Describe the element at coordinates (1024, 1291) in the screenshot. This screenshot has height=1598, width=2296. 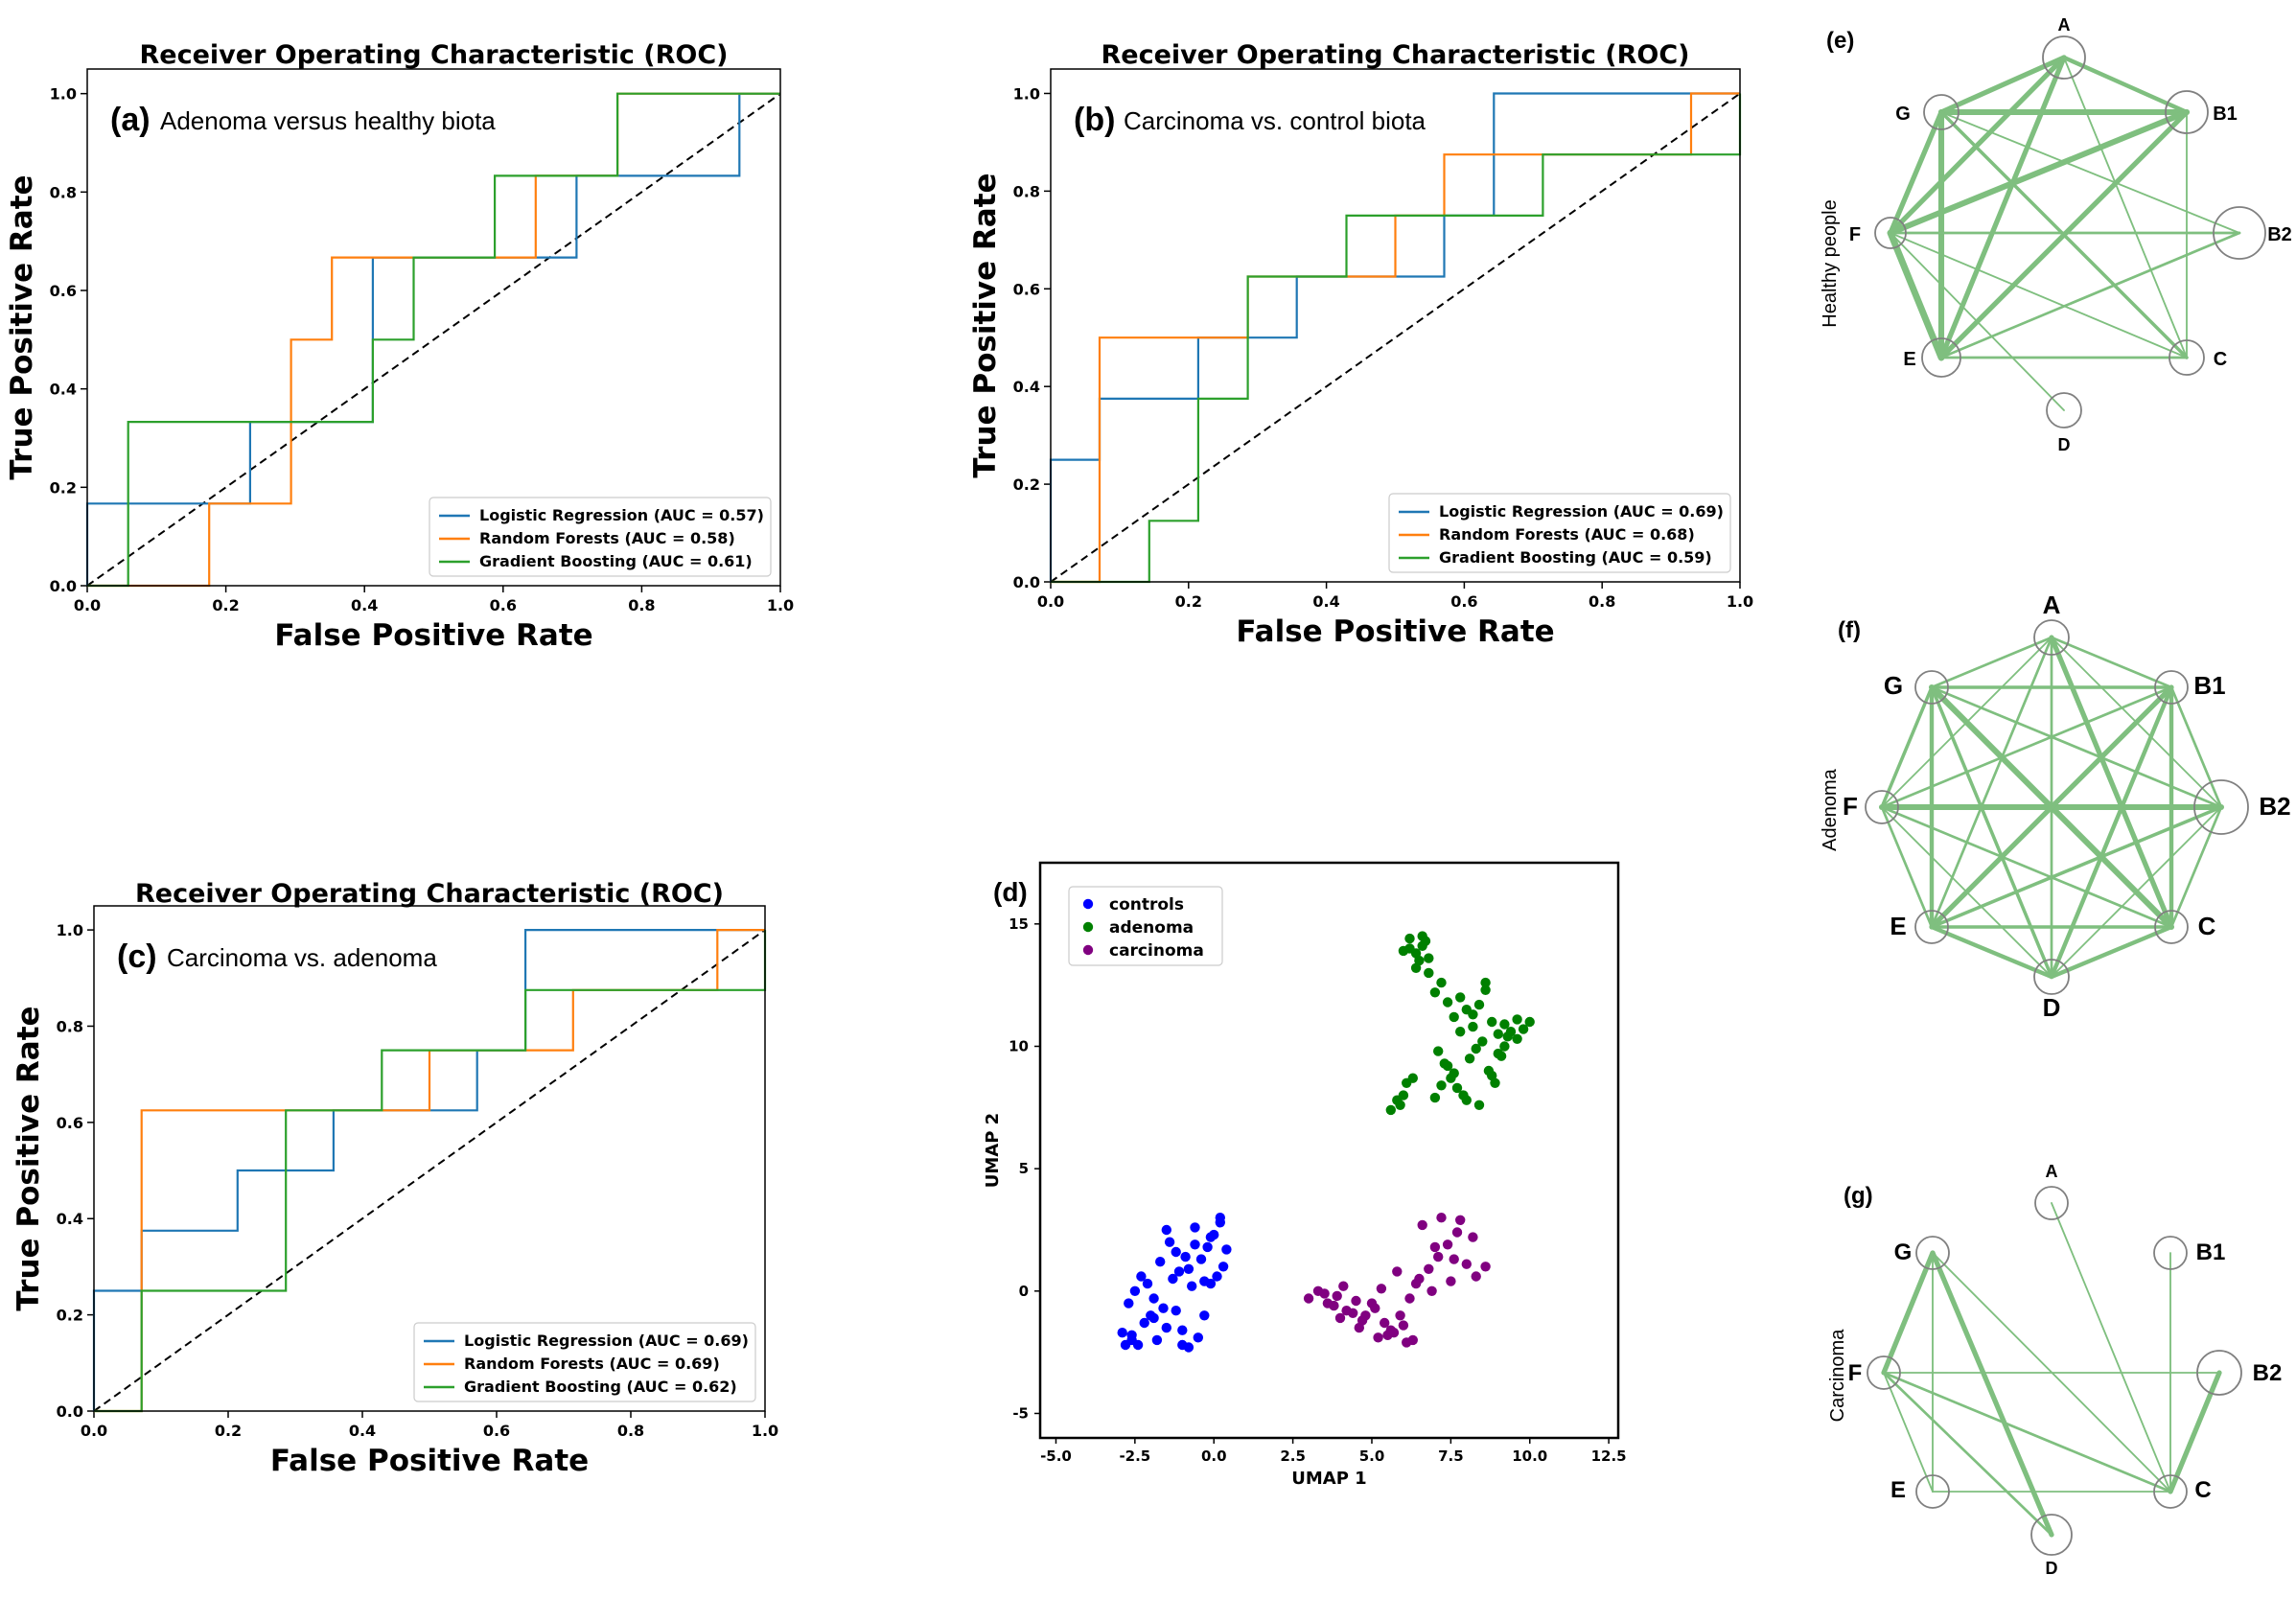
I see `y-tick-label: 0` at that location.